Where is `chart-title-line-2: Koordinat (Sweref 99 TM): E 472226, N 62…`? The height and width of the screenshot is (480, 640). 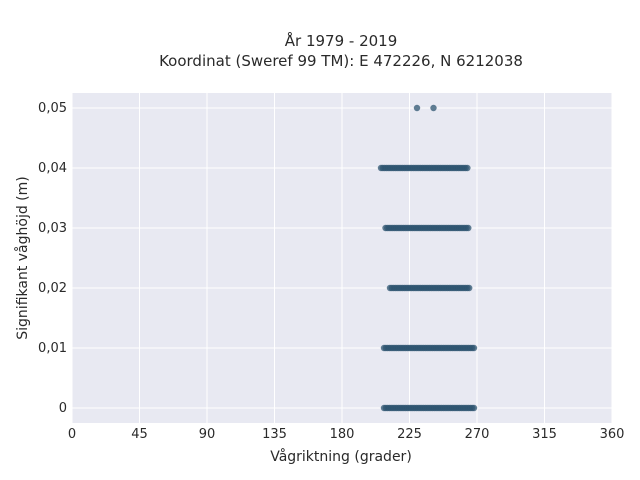
chart-title-line-2: Koordinat (Sweref 99 TM): E 472226, N 62… is located at coordinates (341, 61).